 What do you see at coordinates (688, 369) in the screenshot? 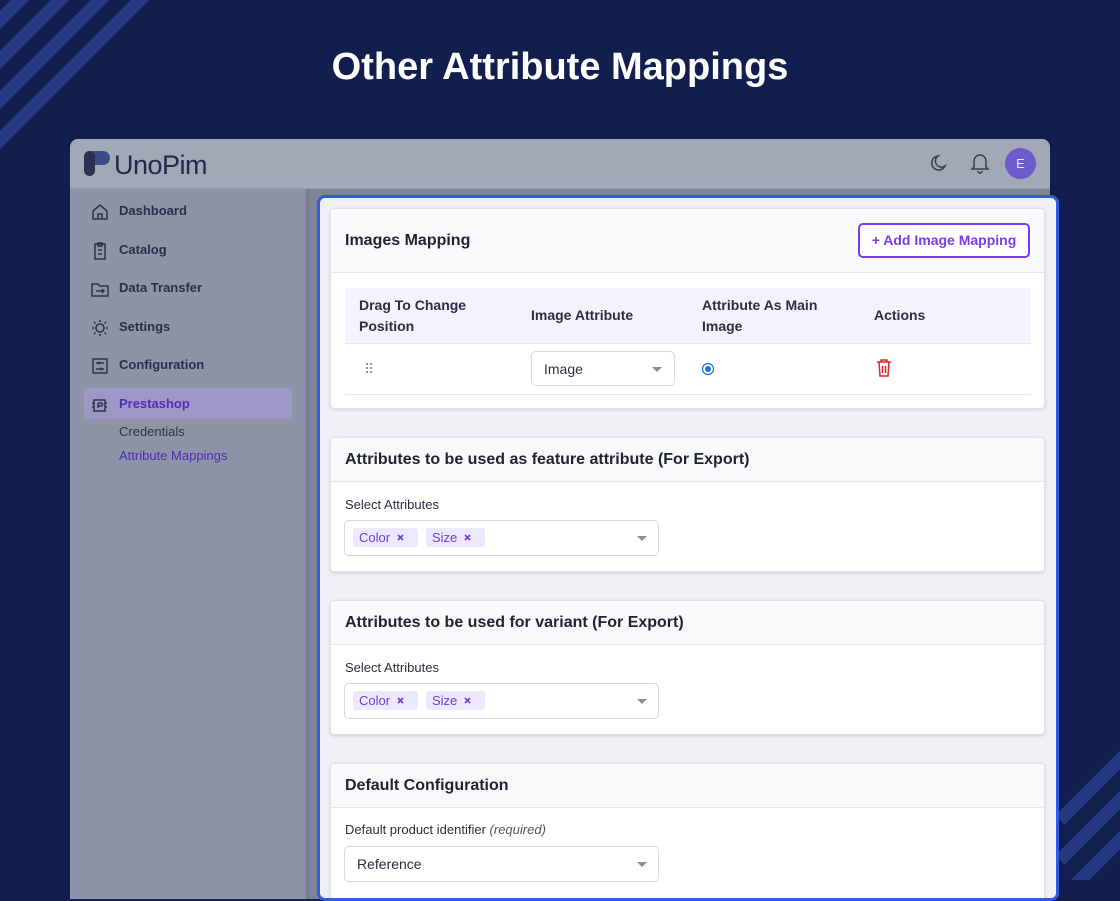
I see `table-row: Image` at bounding box center [688, 369].